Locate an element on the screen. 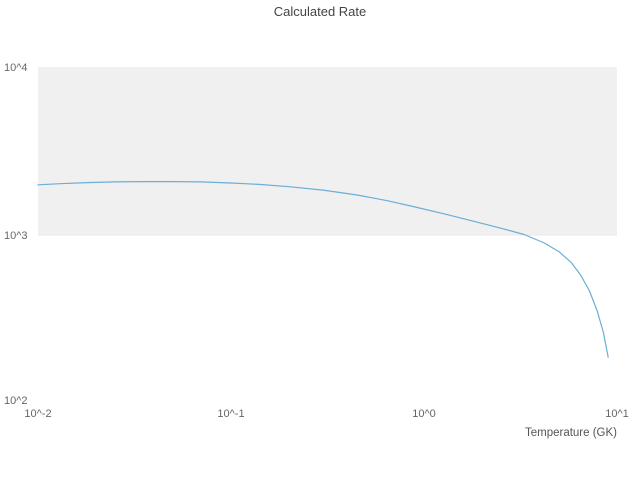 The image size is (640, 480). x-axis-title: Temperature (GK) is located at coordinates (571, 433).